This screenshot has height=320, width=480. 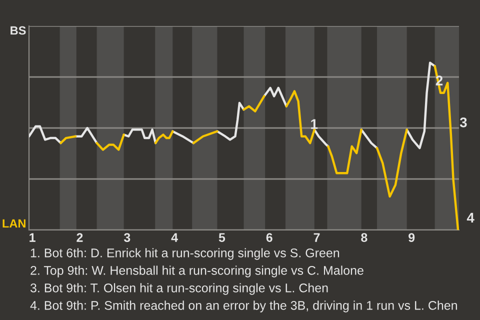 What do you see at coordinates (174, 237) in the screenshot?
I see `x-tick-label: 4` at bounding box center [174, 237].